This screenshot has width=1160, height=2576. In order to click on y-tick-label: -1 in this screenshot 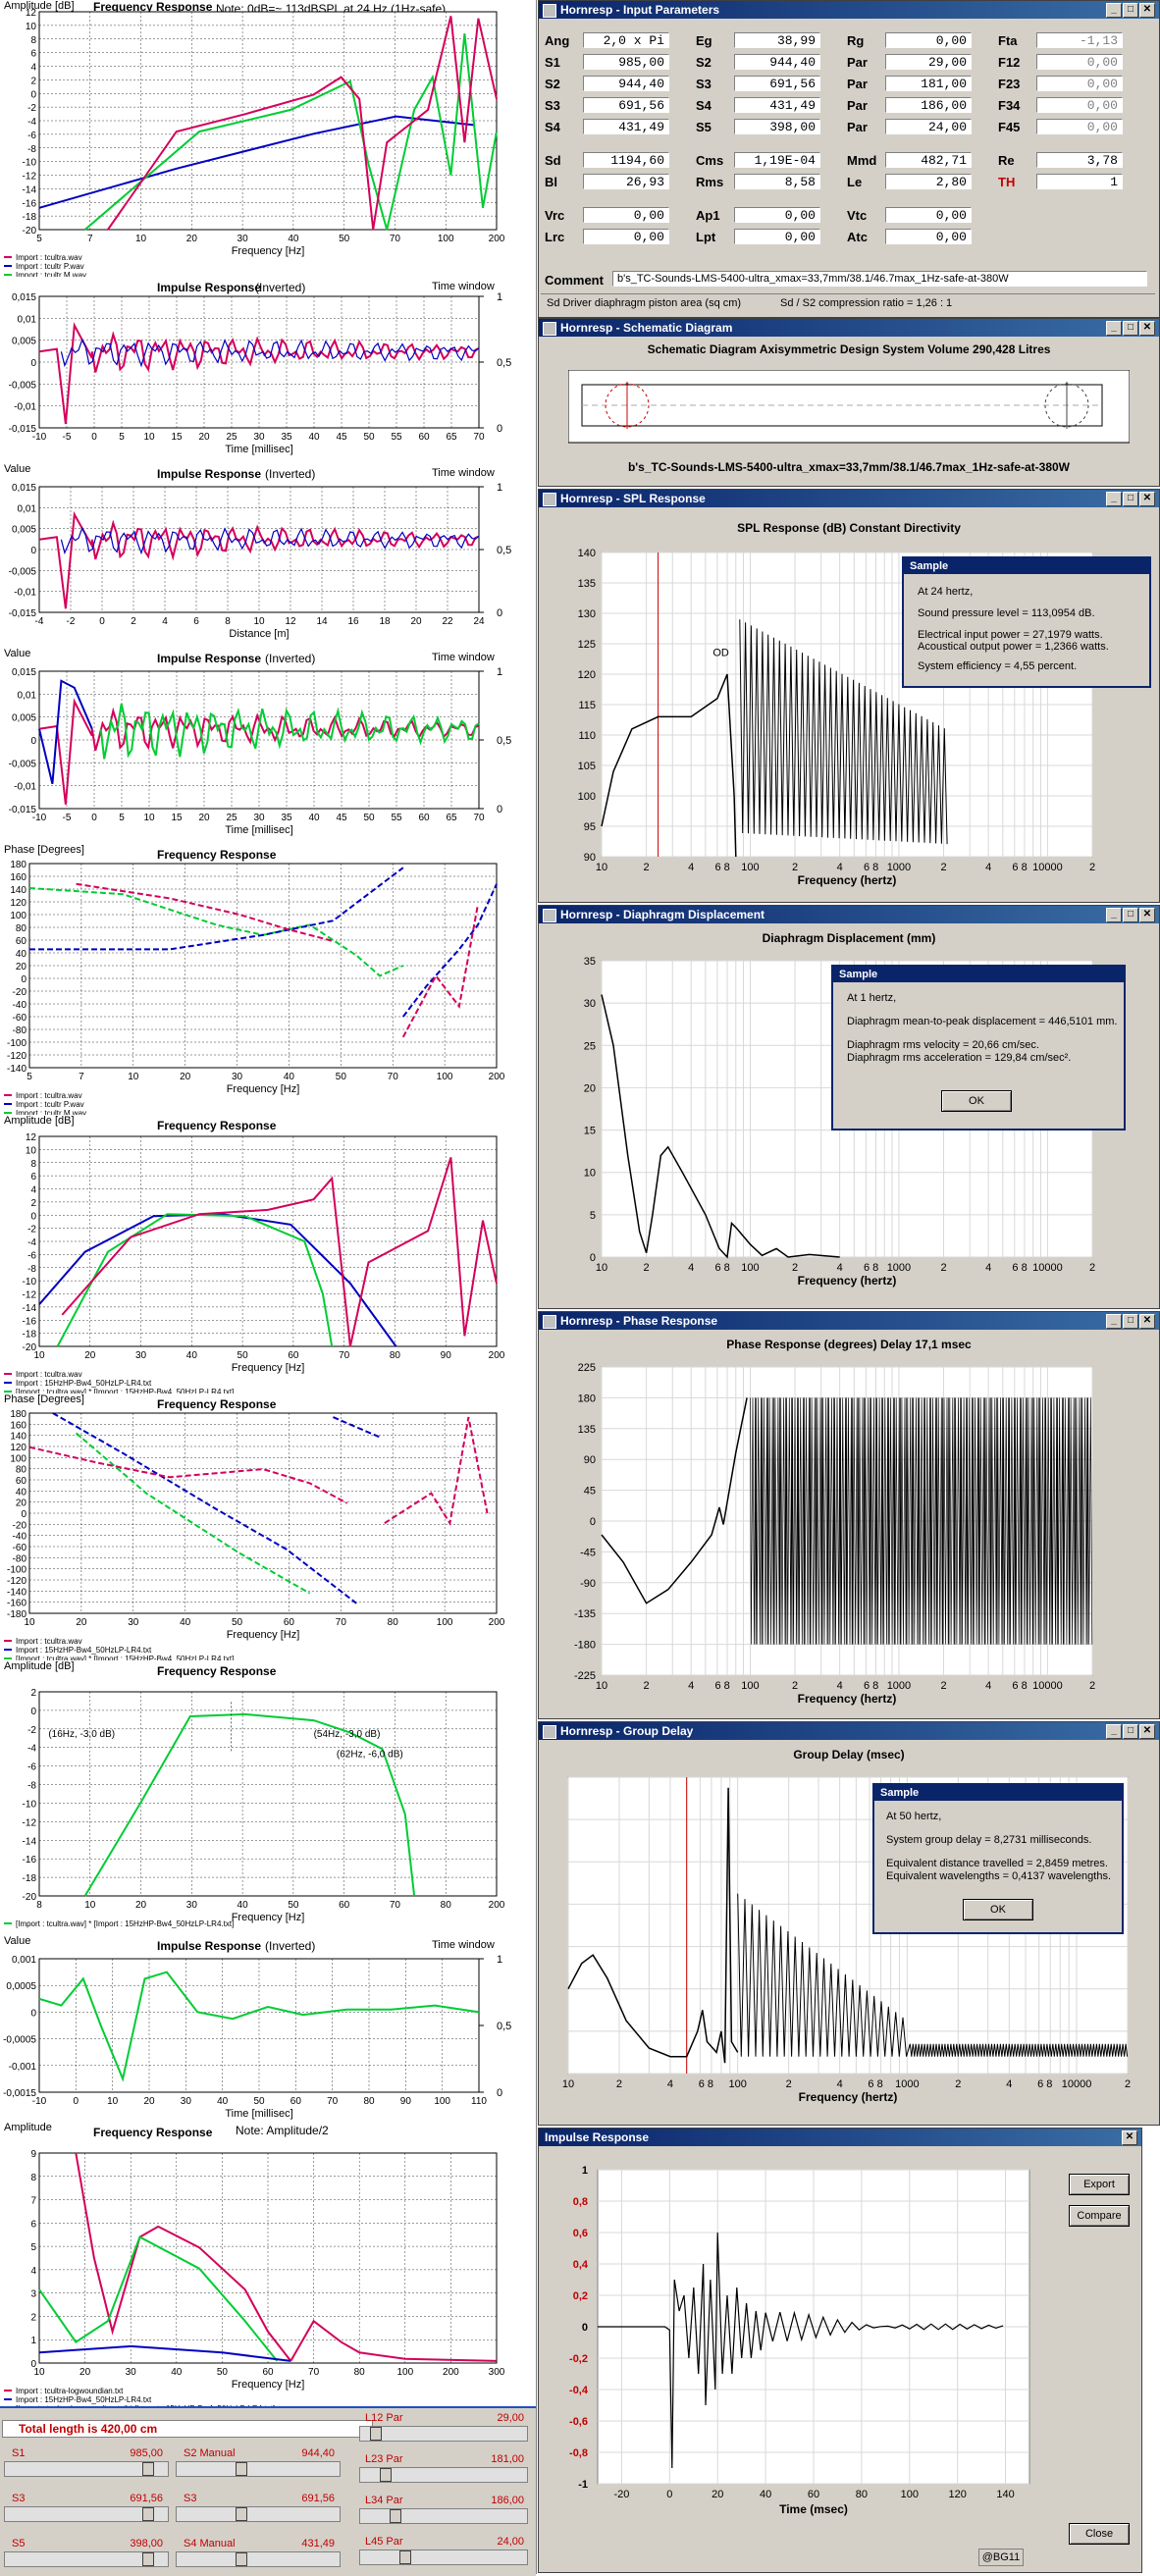, I will do `click(583, 2485)`.